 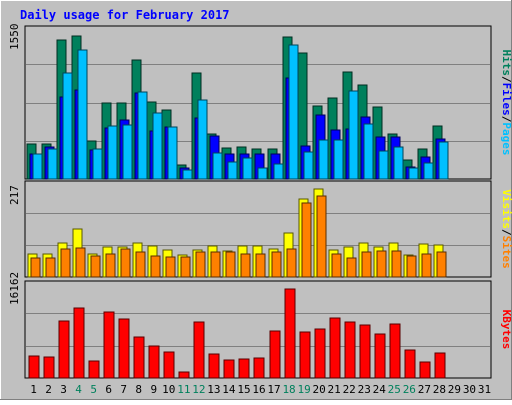 I want to click on x-tick-label-12: 12, so click(x=198, y=389).